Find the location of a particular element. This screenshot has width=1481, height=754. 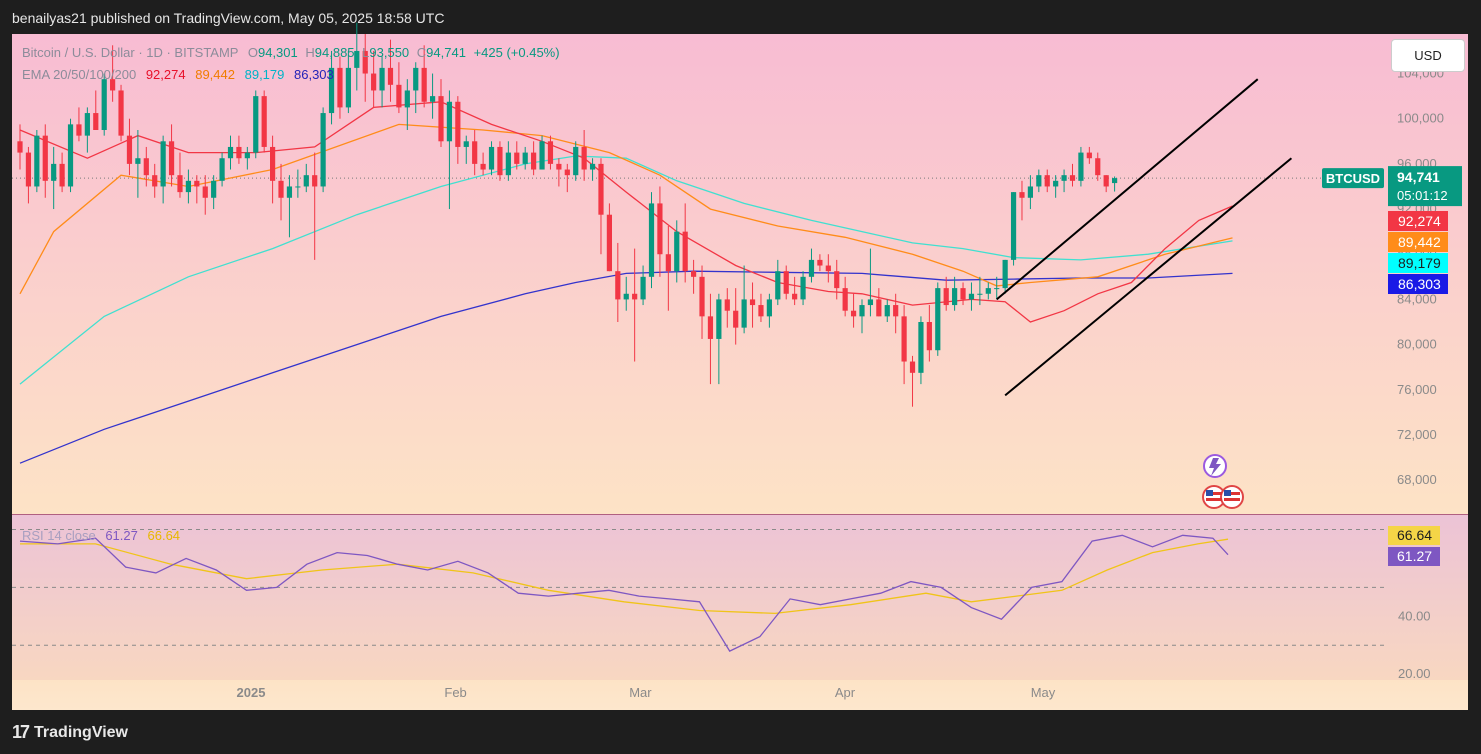

trend-channel is located at coordinates (1144, 237).